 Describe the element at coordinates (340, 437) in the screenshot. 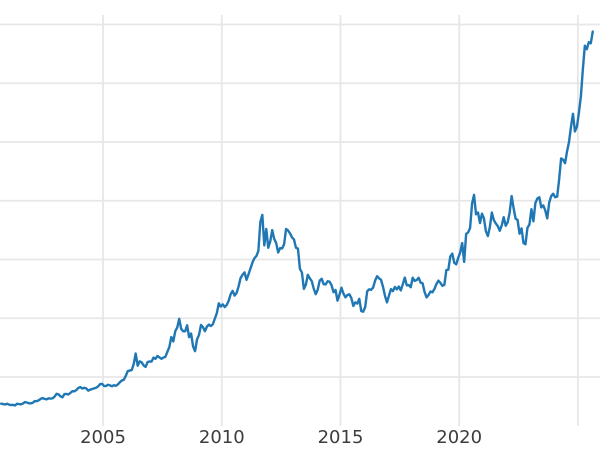

I see `x-tick-label-2015: 2015` at that location.